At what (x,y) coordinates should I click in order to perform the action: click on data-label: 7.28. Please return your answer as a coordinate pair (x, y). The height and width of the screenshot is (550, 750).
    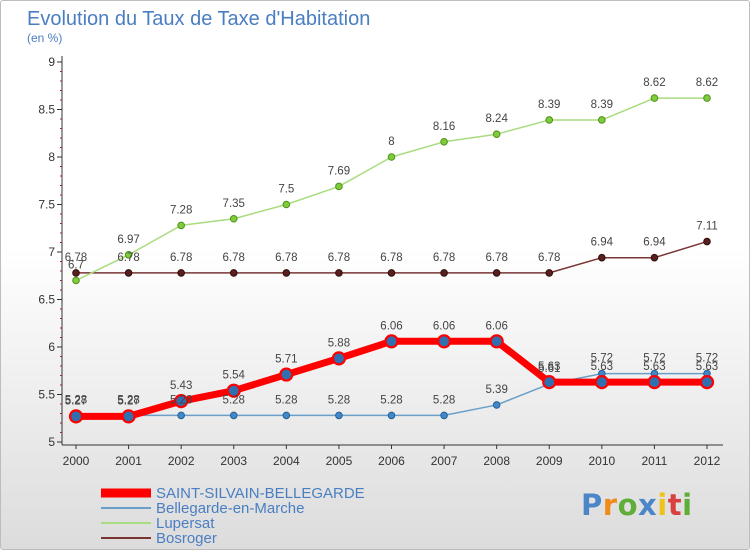
    Looking at the image, I should click on (181, 210).